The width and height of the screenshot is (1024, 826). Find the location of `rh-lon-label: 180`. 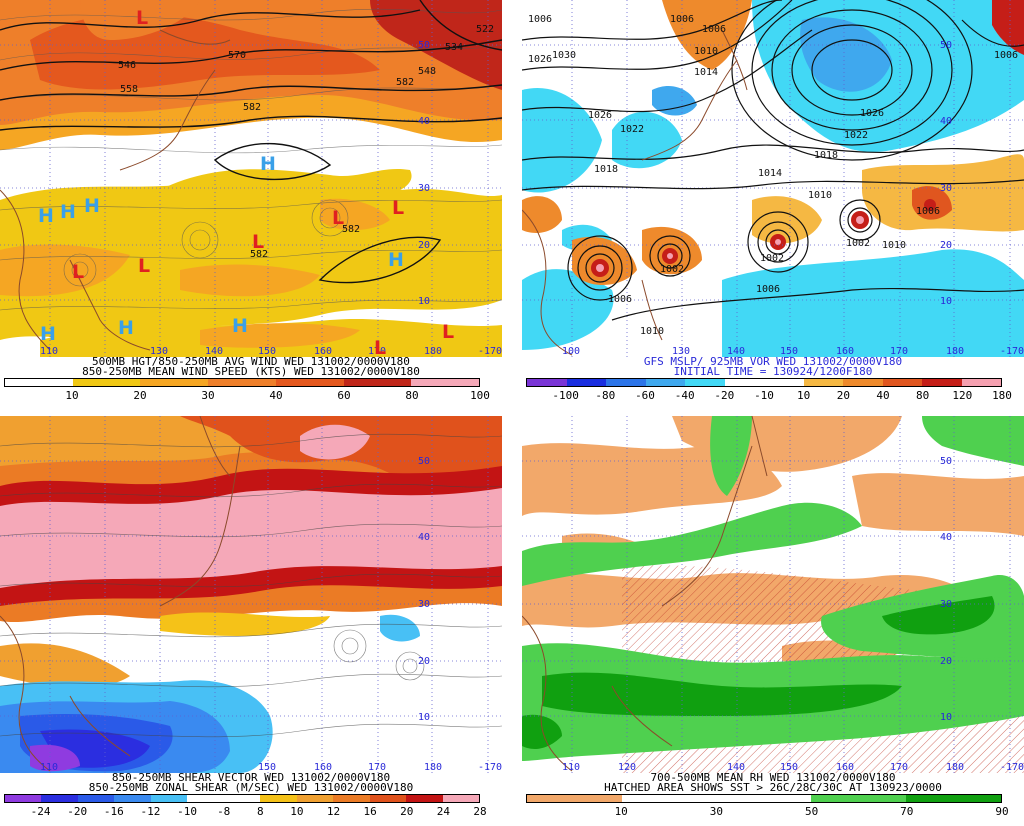

rh-lon-label: 180 is located at coordinates (955, 767).